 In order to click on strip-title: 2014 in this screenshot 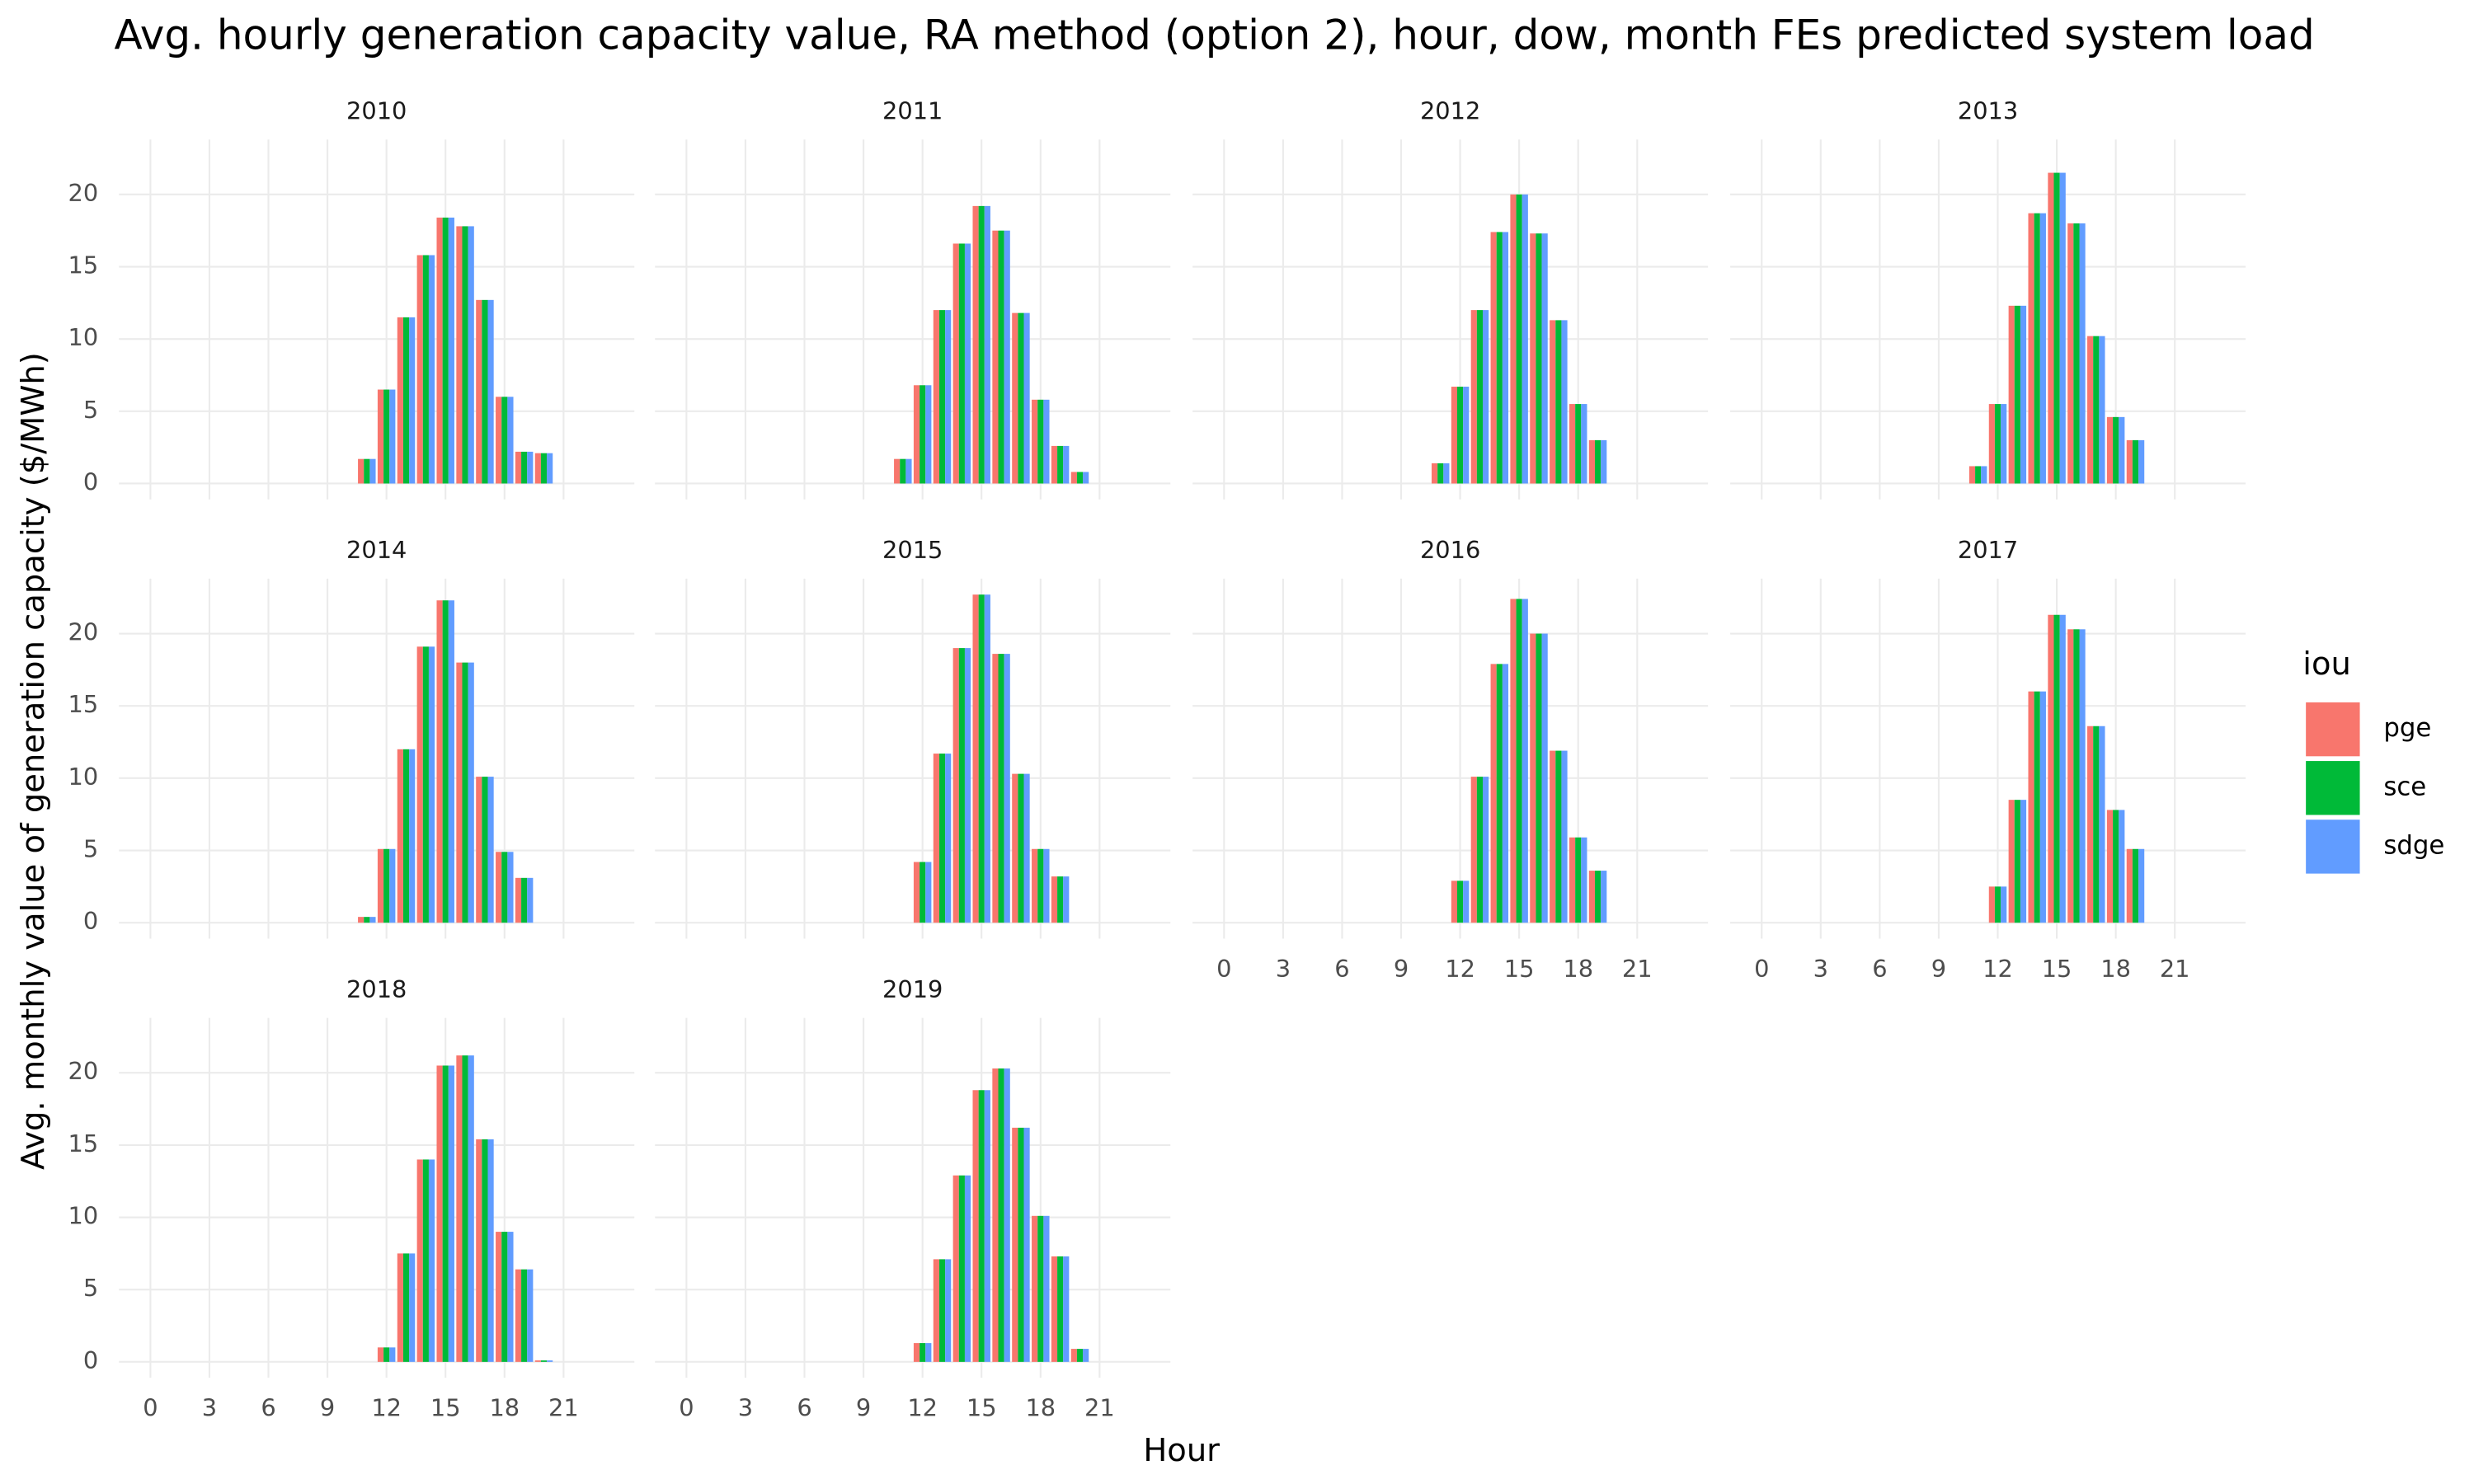, I will do `click(376, 550)`.